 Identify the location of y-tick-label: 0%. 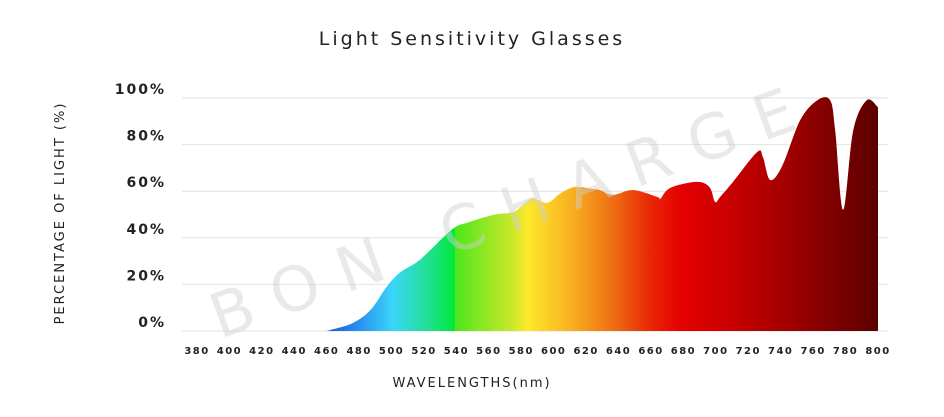
(152, 323).